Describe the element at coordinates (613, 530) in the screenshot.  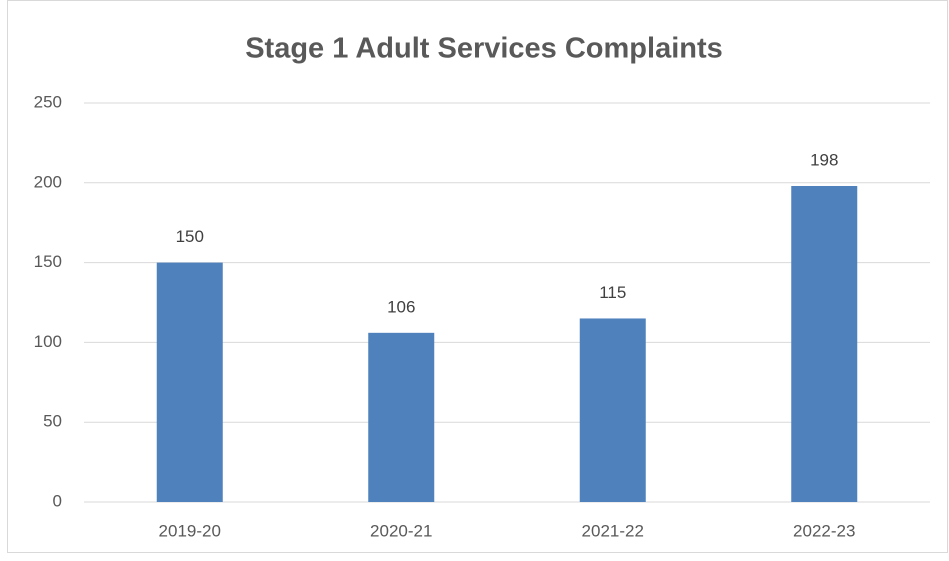
I see `x-tick-label: 2021-22` at that location.